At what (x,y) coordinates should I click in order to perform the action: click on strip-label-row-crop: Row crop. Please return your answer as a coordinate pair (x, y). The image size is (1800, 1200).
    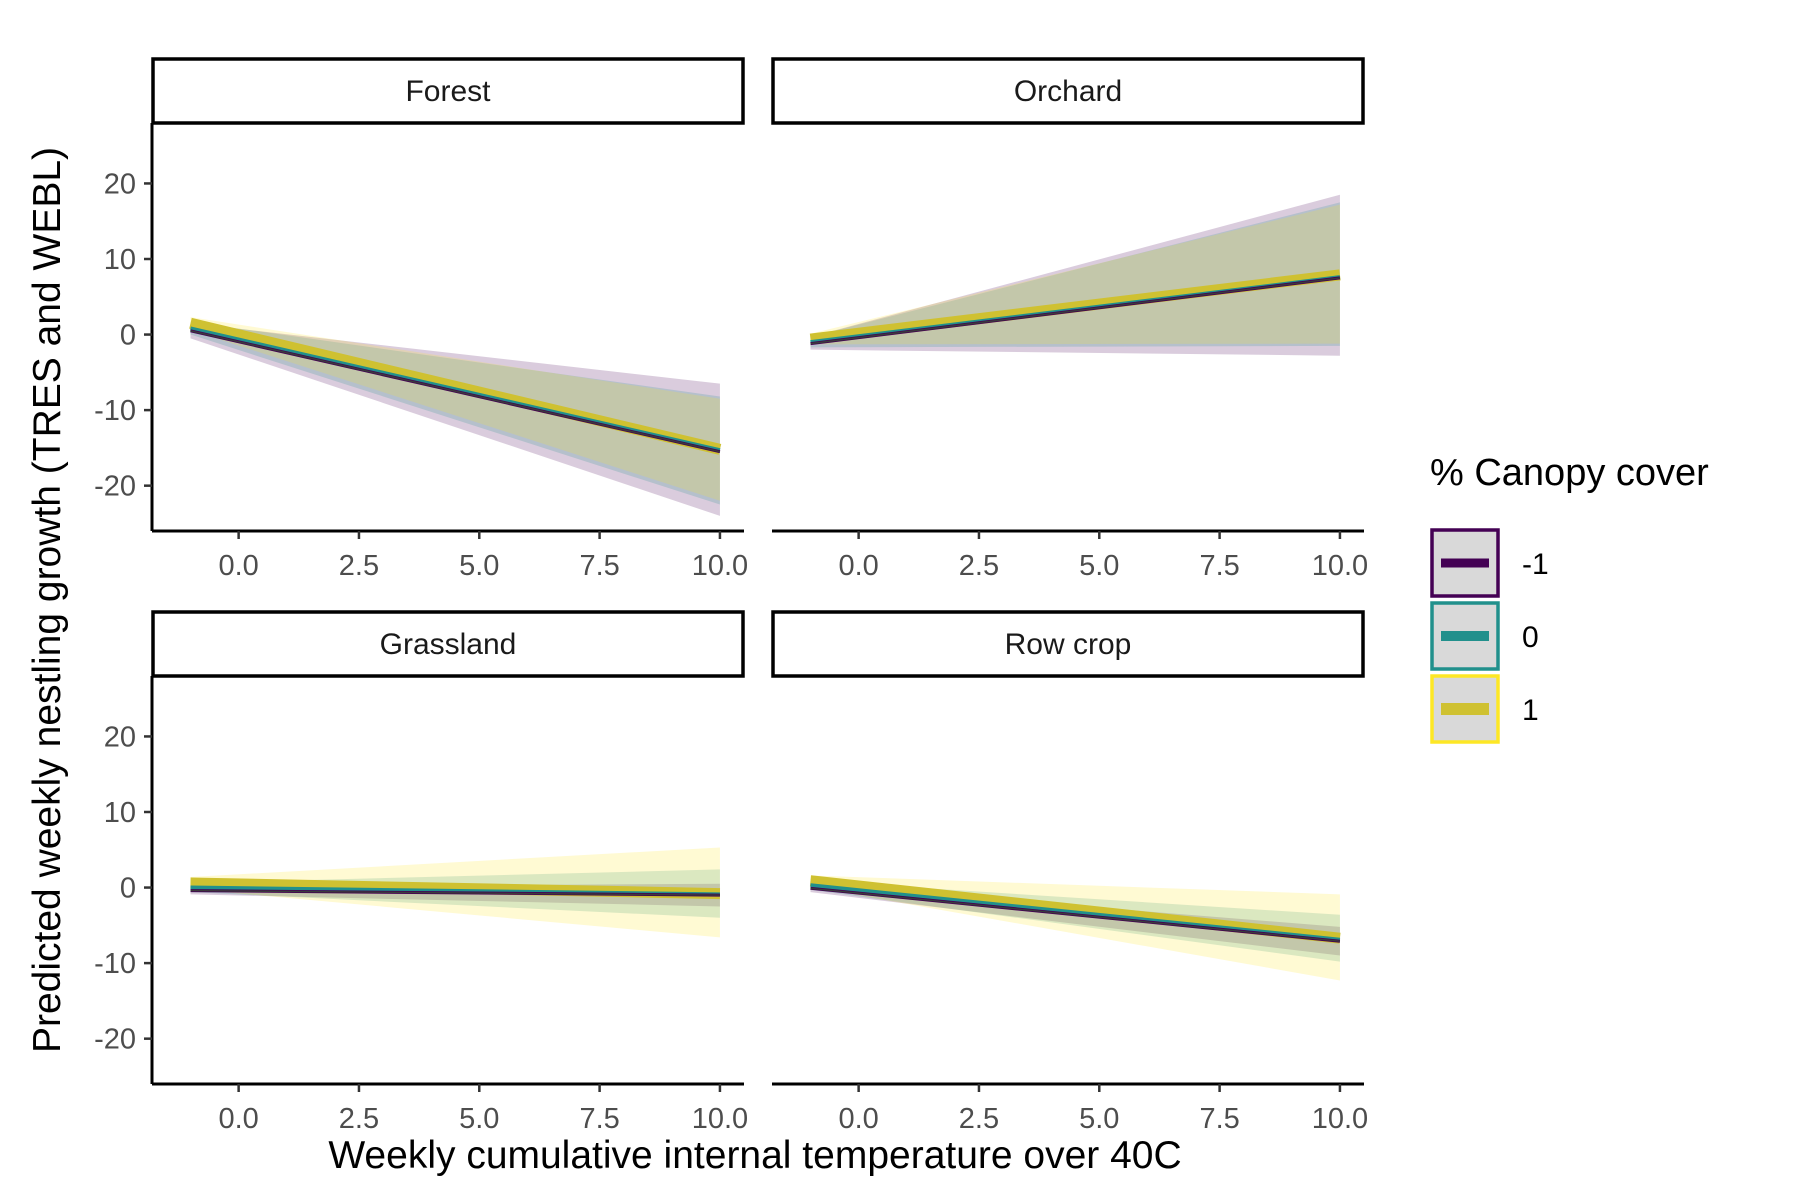
    Looking at the image, I should click on (1068, 644).